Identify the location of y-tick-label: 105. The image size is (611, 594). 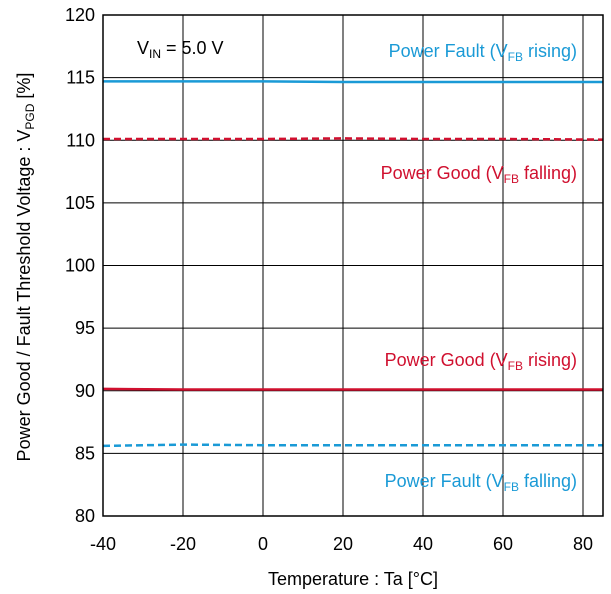
(80, 203).